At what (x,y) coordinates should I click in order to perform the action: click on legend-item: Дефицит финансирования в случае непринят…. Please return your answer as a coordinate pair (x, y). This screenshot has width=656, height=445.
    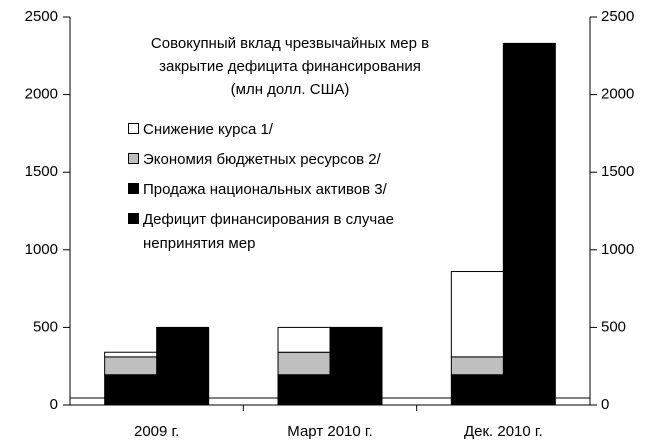
    Looking at the image, I should click on (295, 232).